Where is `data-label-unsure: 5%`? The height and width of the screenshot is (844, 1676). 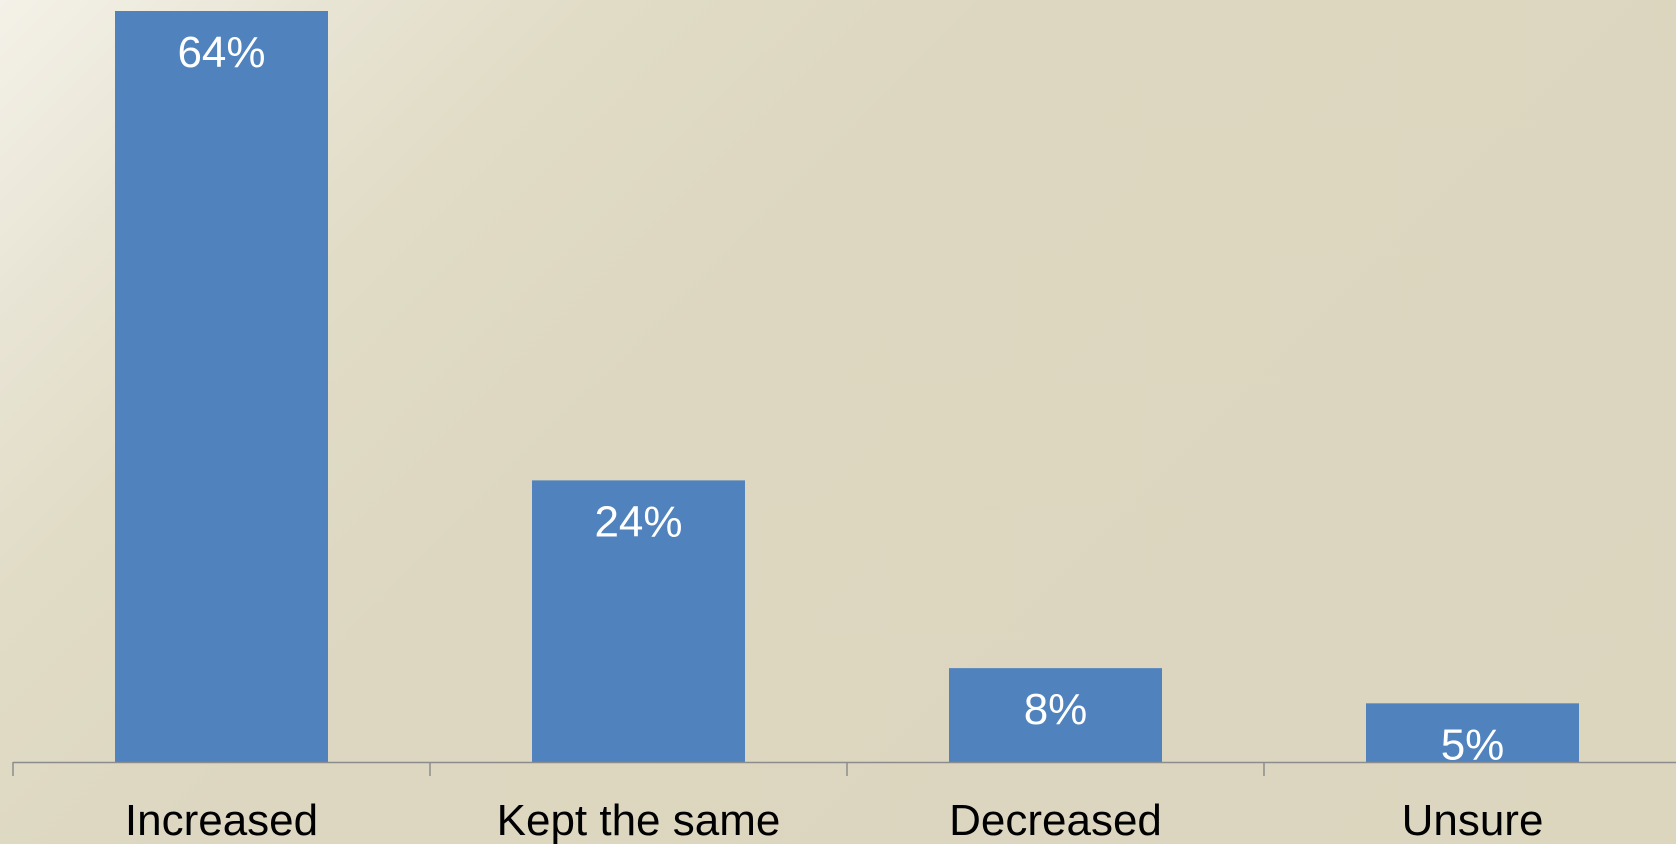
data-label-unsure: 5% is located at coordinates (1473, 744).